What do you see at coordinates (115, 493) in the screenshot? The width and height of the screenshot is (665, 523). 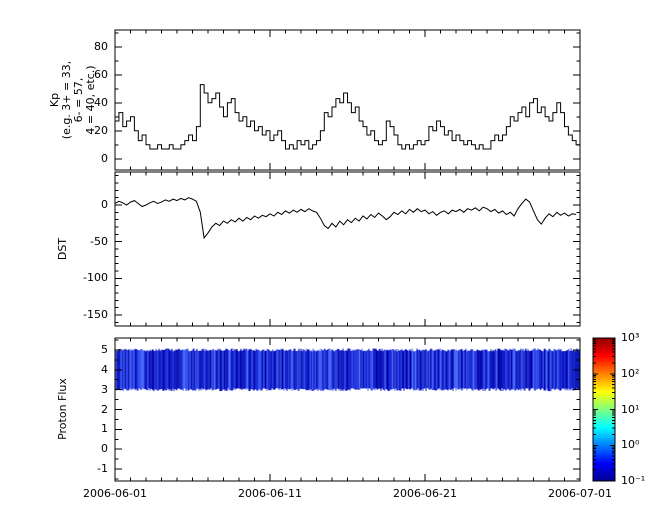 I see `x-tick-label: 2006-06-01` at bounding box center [115, 493].